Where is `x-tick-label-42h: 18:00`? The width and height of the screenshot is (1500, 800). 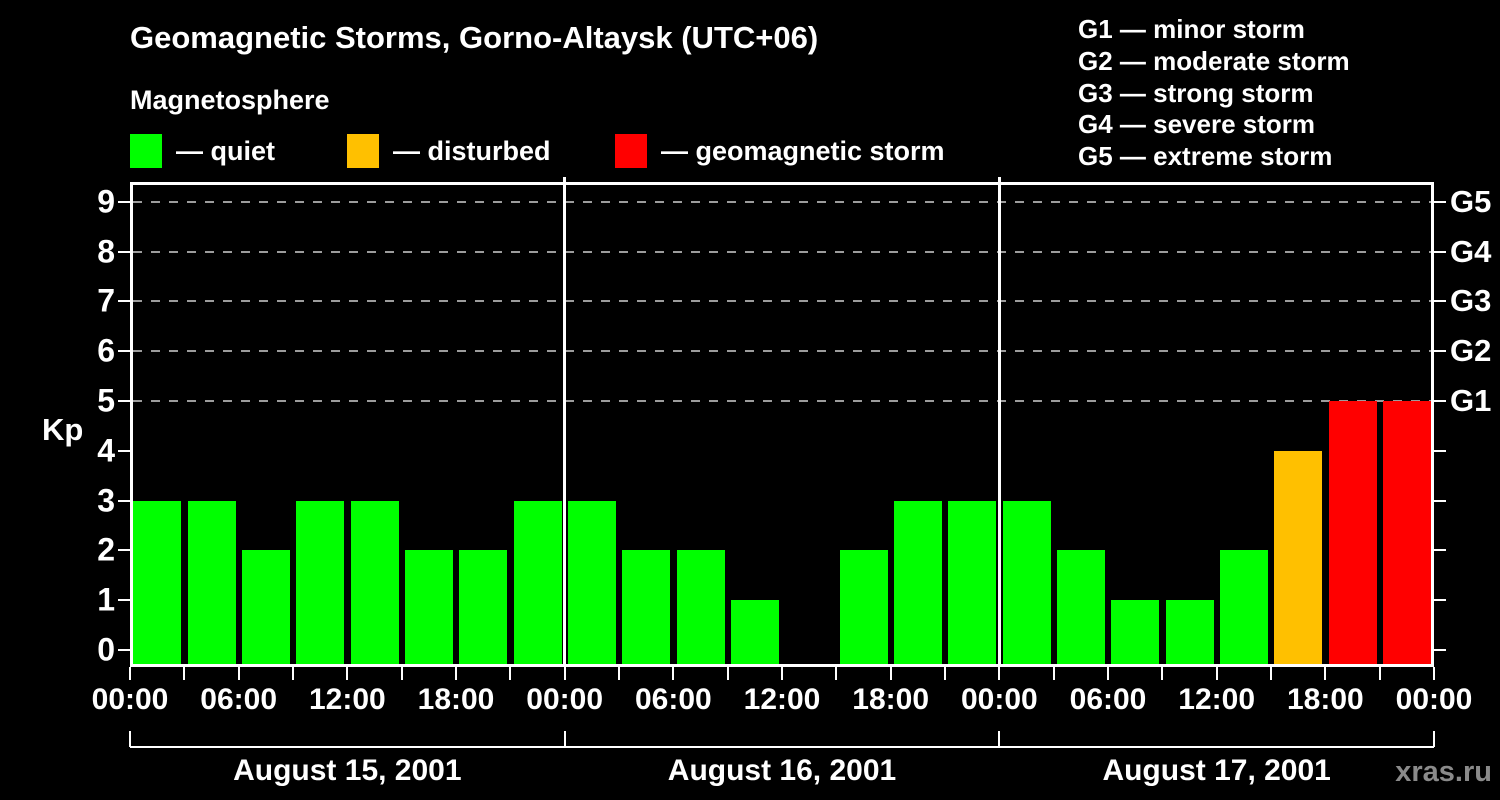 x-tick-label-42h: 18:00 is located at coordinates (891, 699).